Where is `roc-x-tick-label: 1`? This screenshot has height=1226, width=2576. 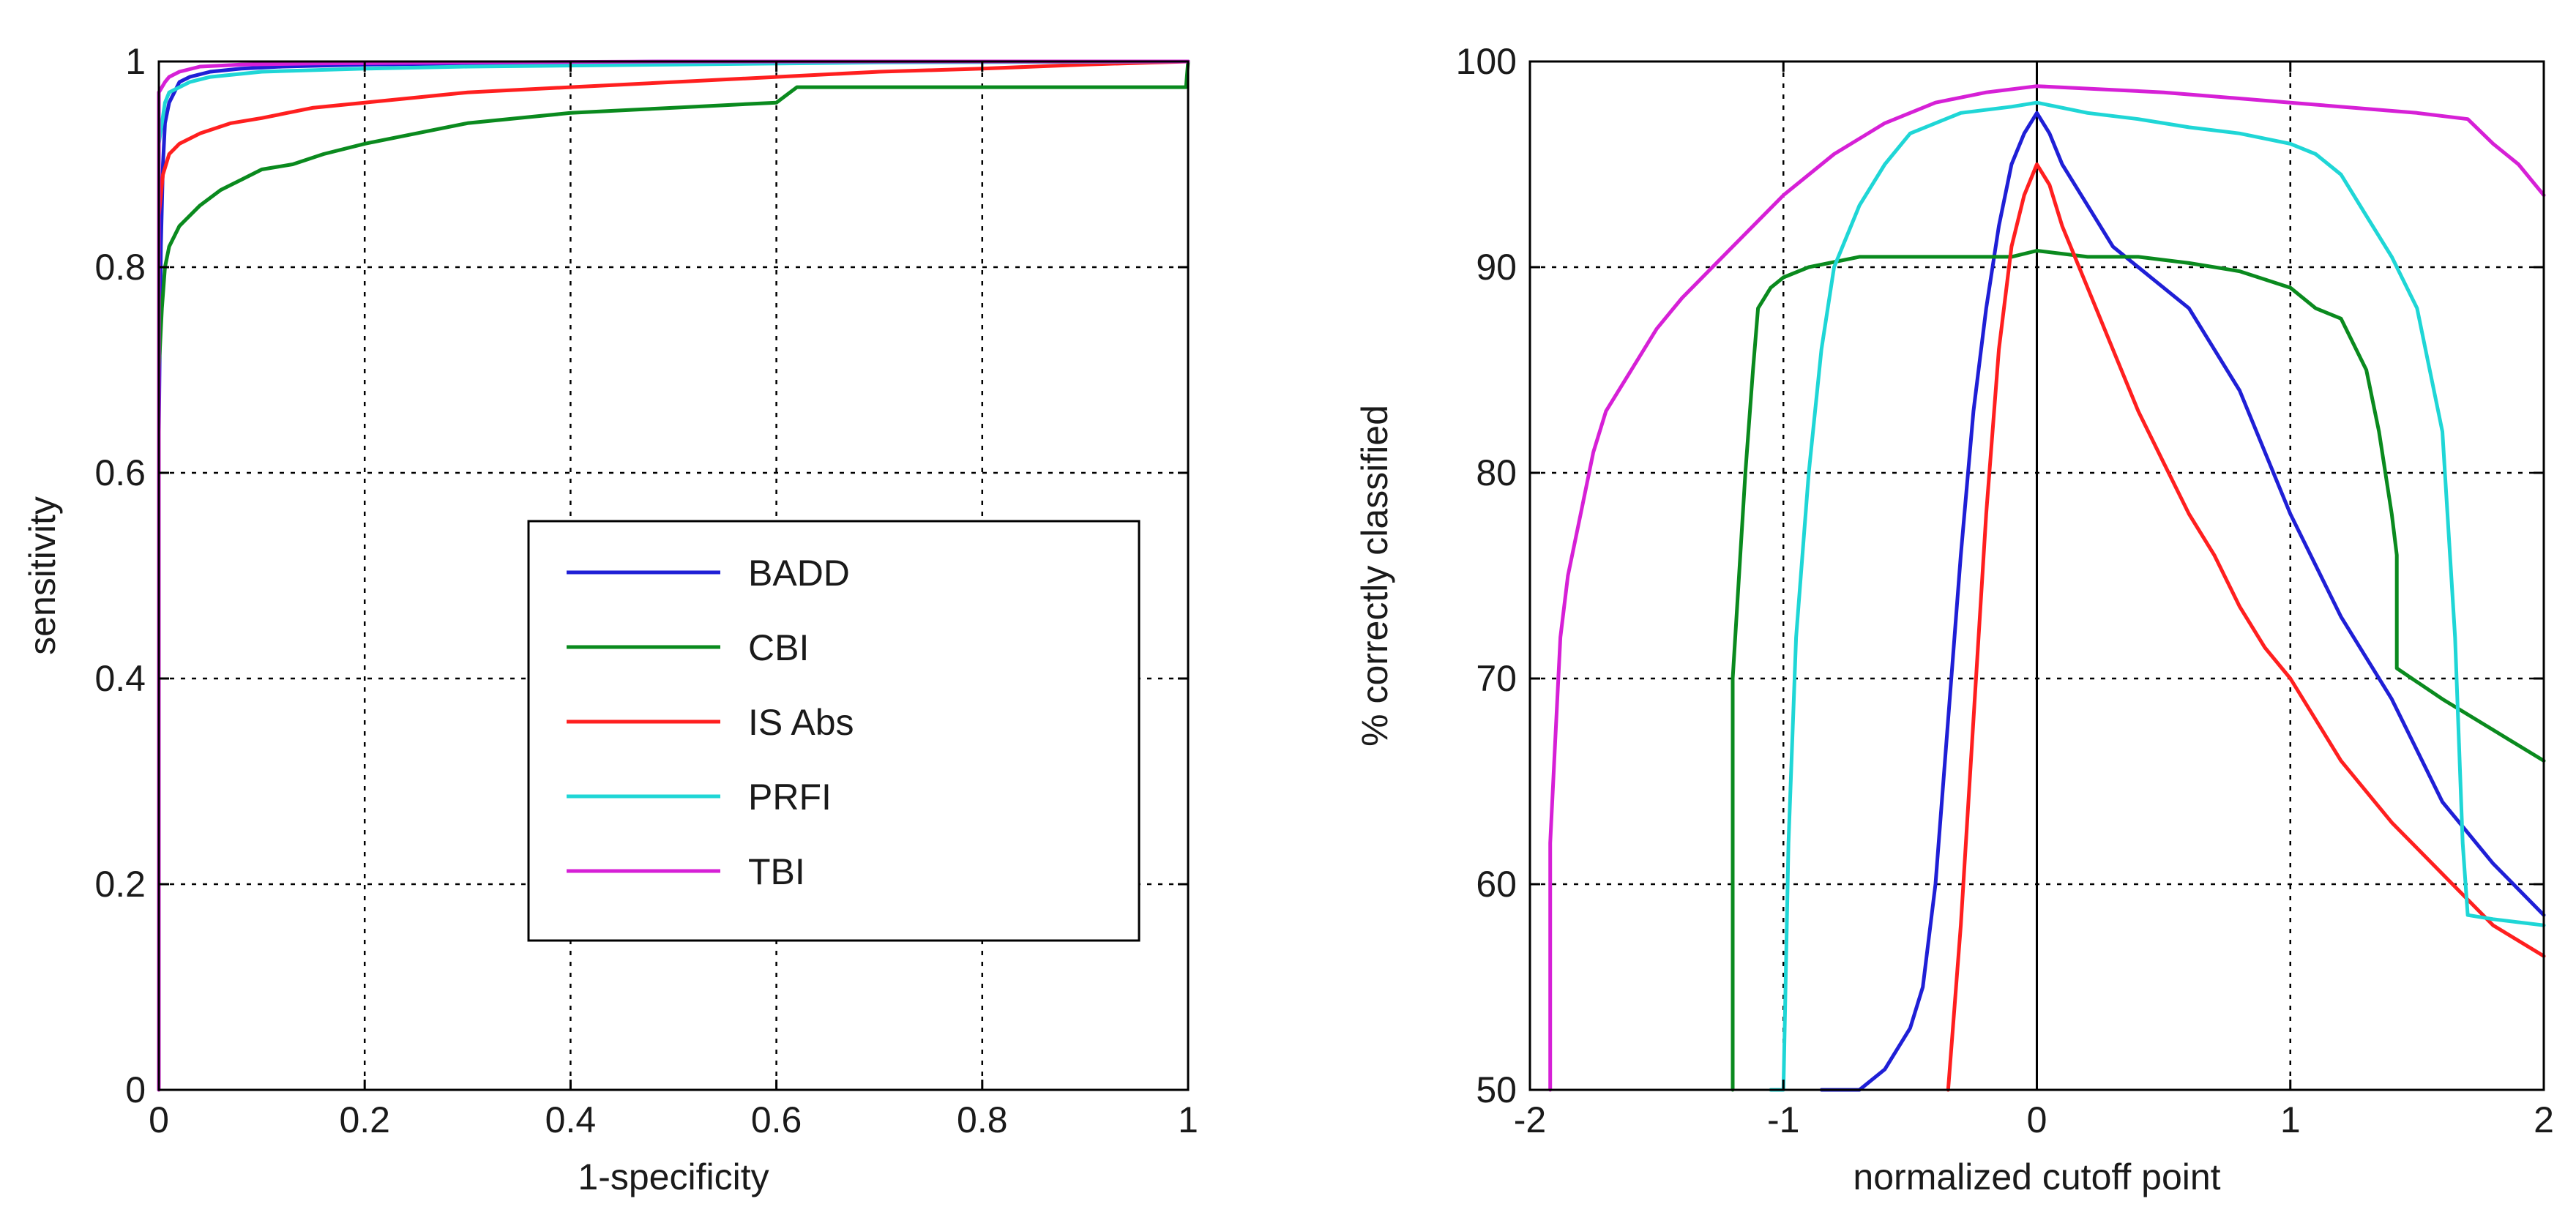 roc-x-tick-label: 1 is located at coordinates (1188, 1119).